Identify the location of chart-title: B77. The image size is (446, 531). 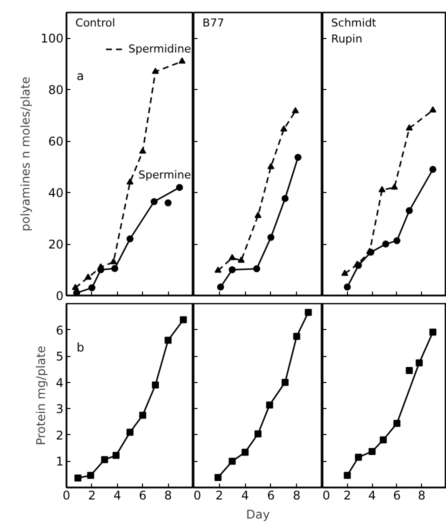
(213, 23).